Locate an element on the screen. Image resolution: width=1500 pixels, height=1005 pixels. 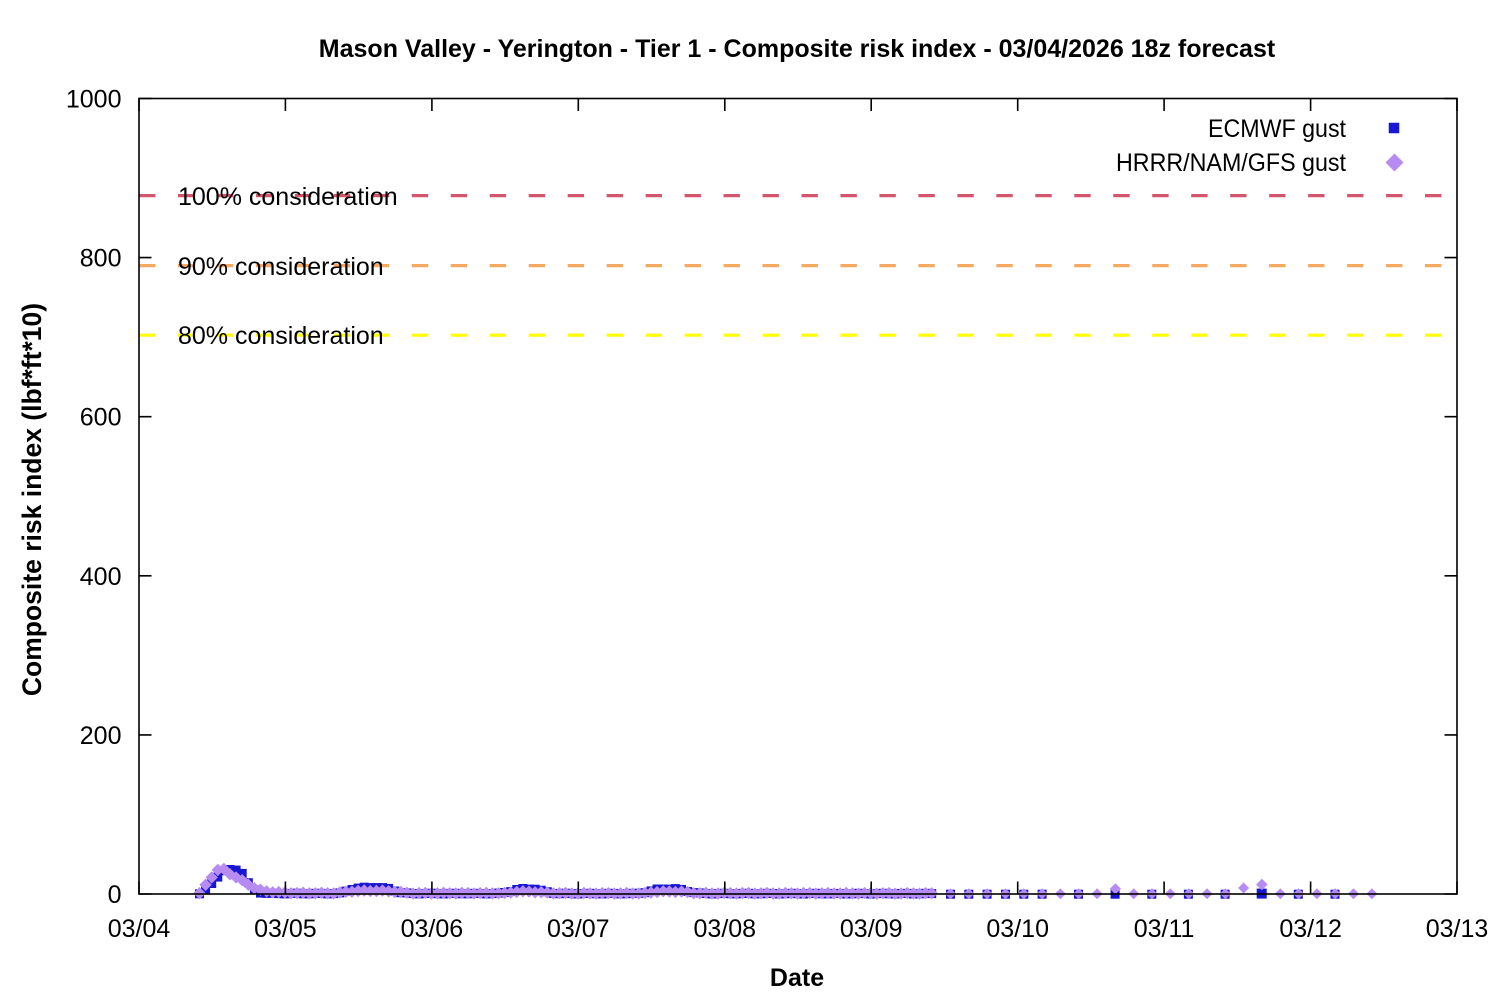
svg-text: 90% consideration is located at coordinates (281, 267).